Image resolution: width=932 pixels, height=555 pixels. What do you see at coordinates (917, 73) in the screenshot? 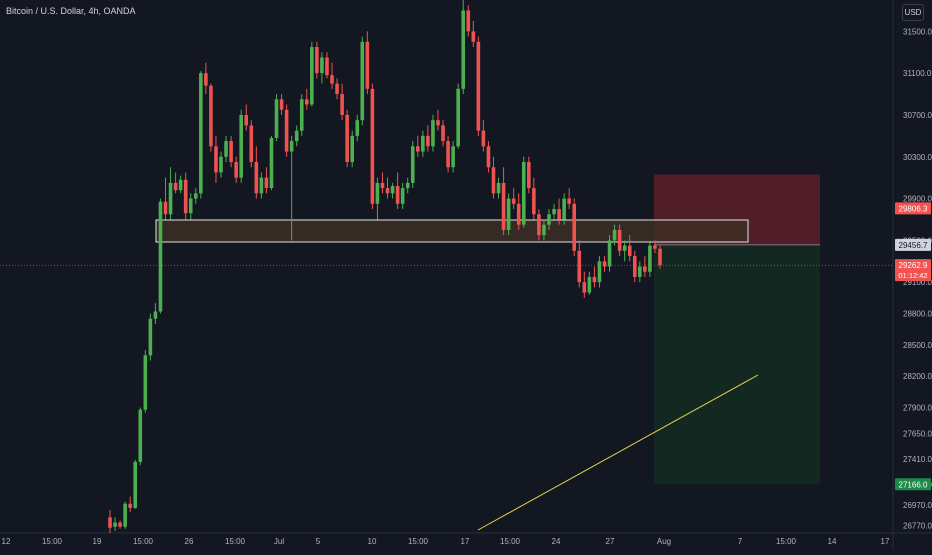
I see `price-tick-label: 31100.0` at bounding box center [917, 73].